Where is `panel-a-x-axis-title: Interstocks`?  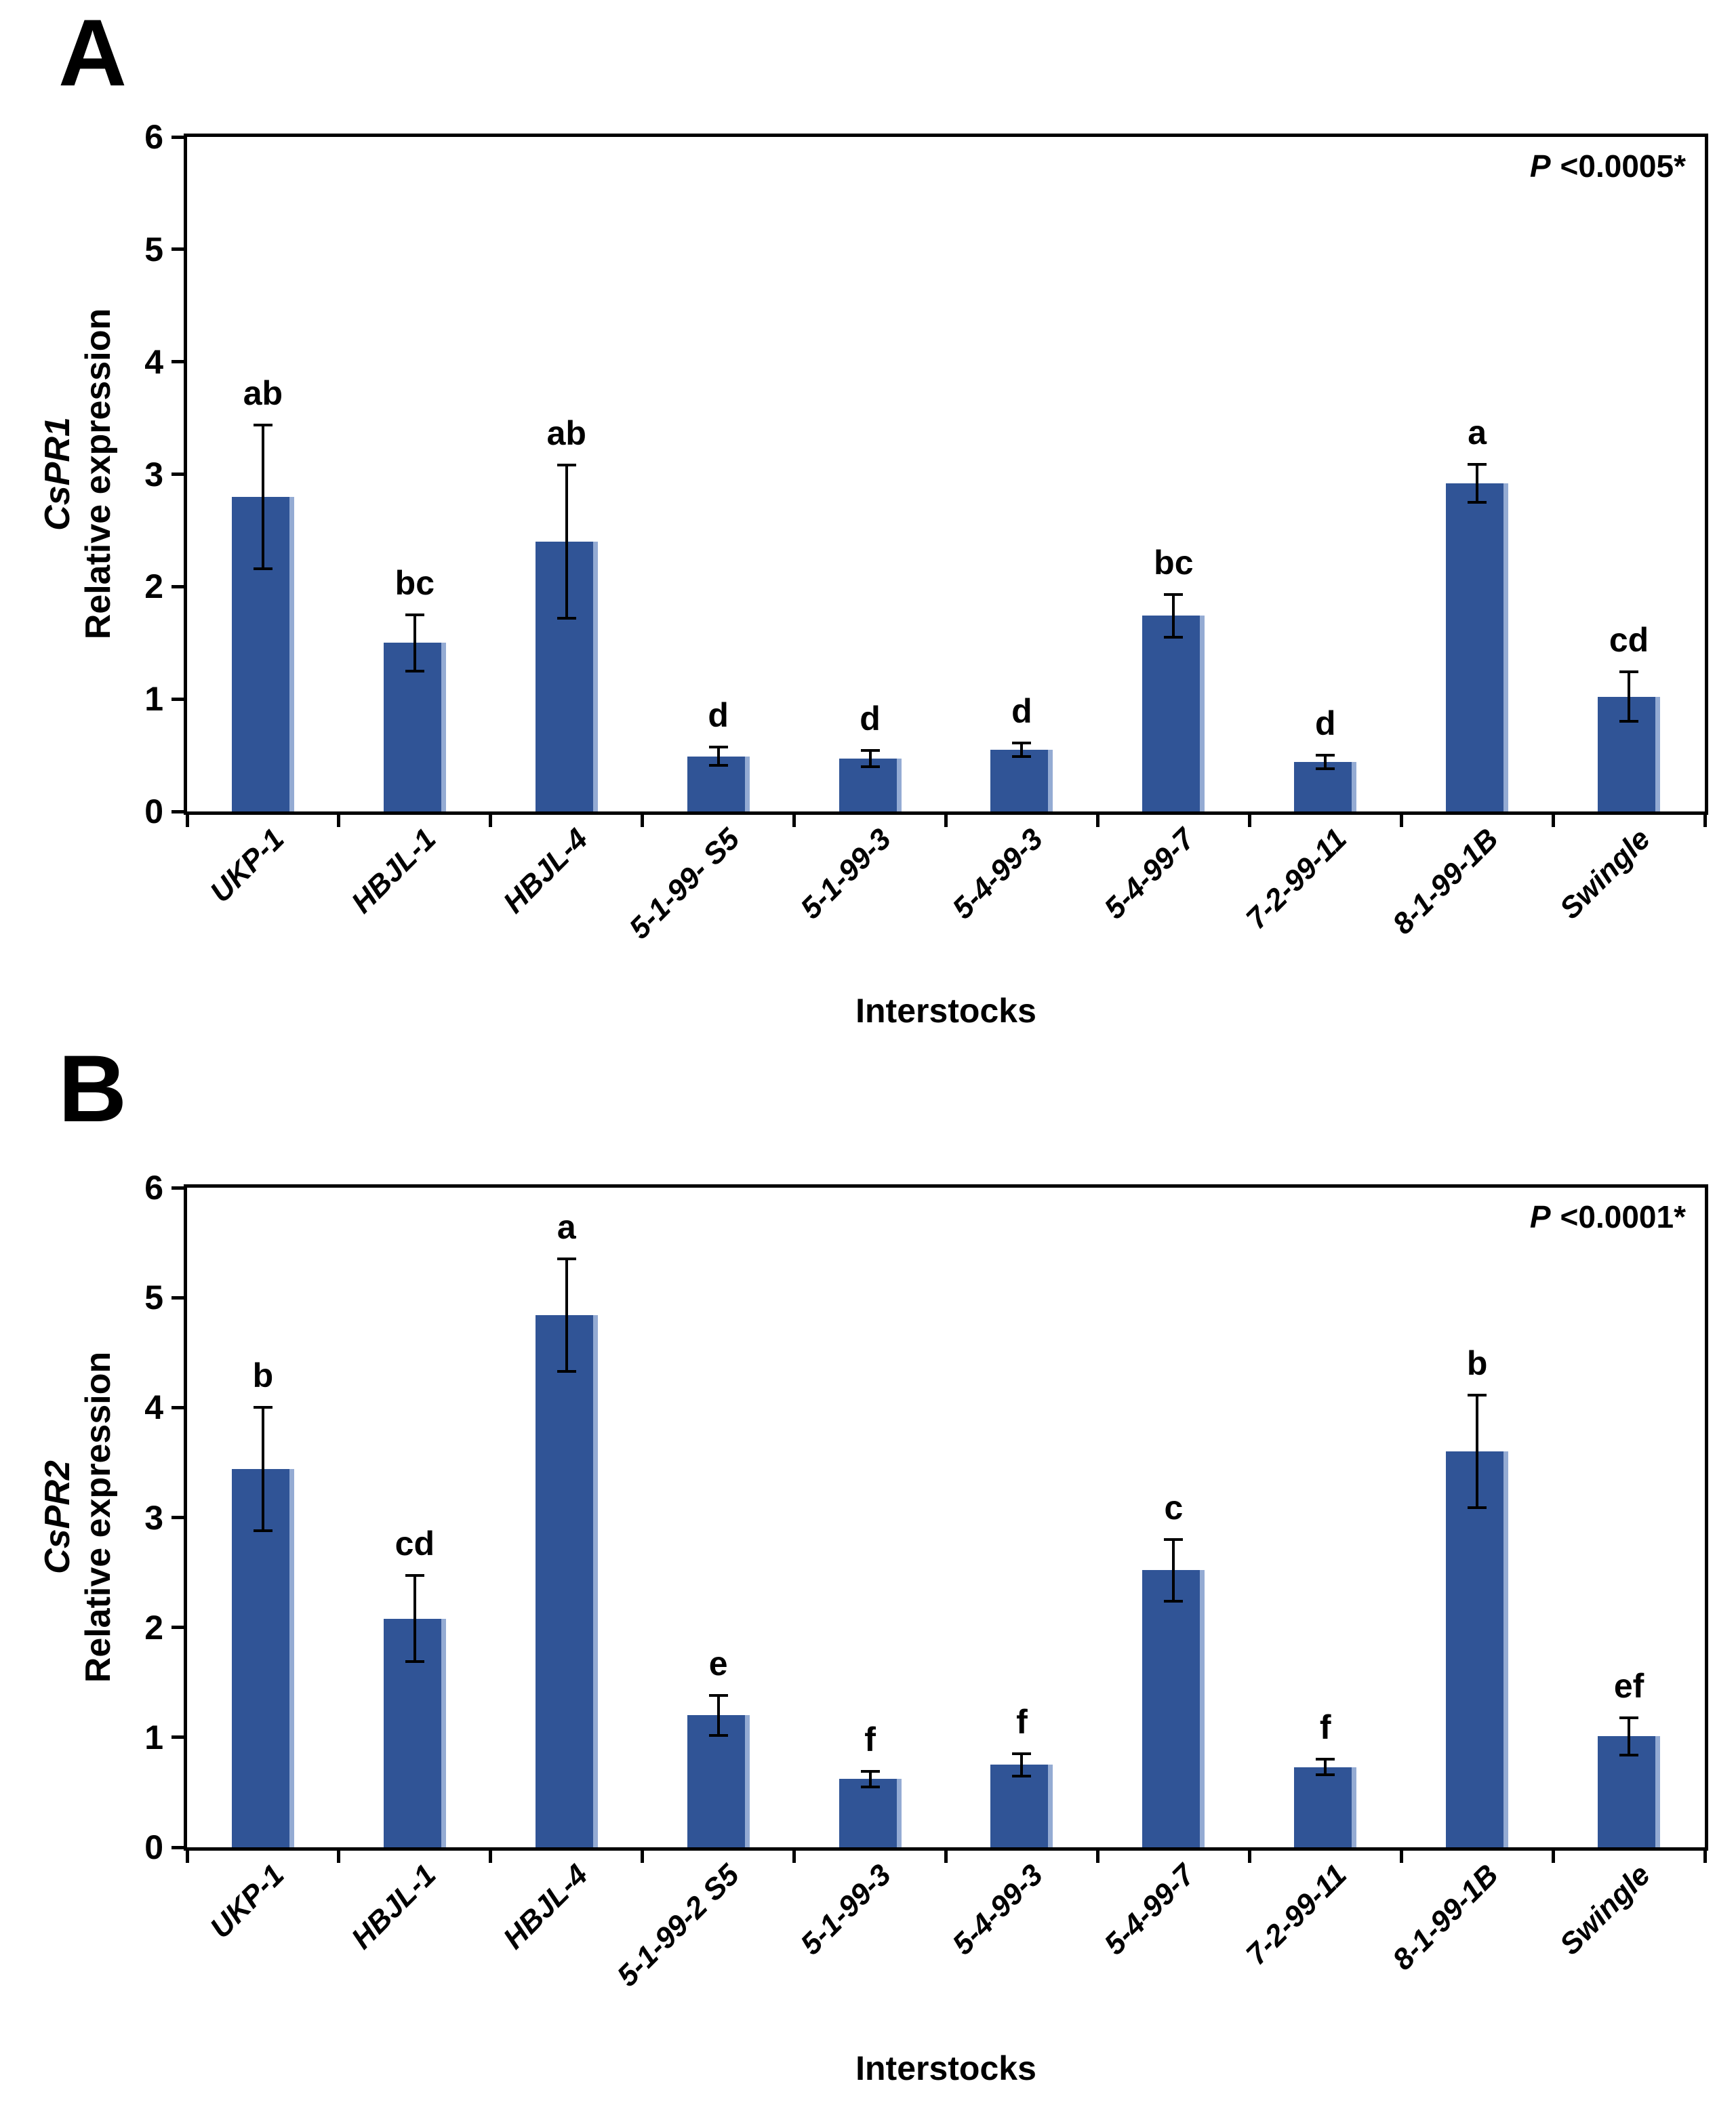
panel-a-x-axis-title: Interstocks is located at coordinates (945, 1011).